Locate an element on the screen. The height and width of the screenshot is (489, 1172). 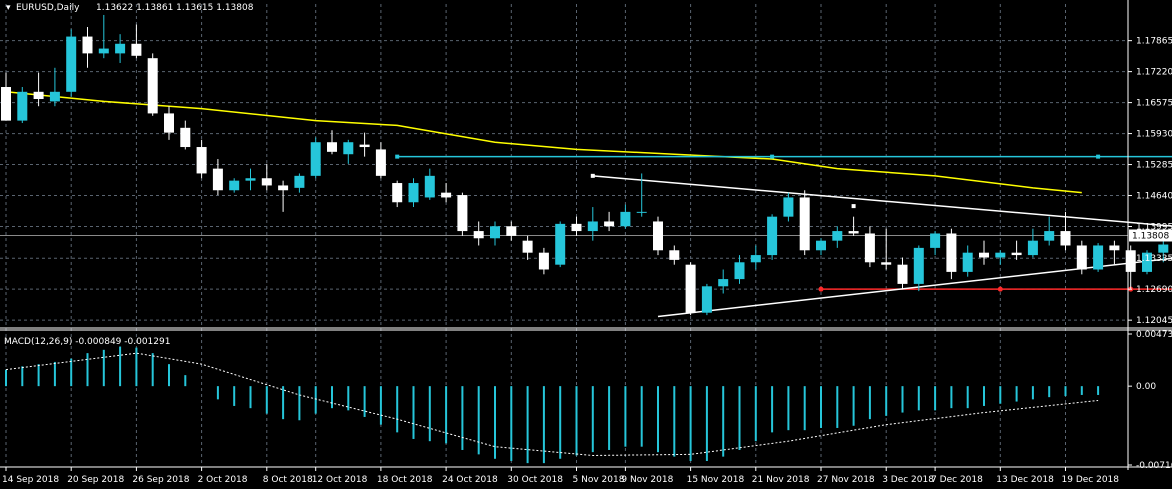
date-label: 18 Oct 2018 is located at coordinates (405, 480).